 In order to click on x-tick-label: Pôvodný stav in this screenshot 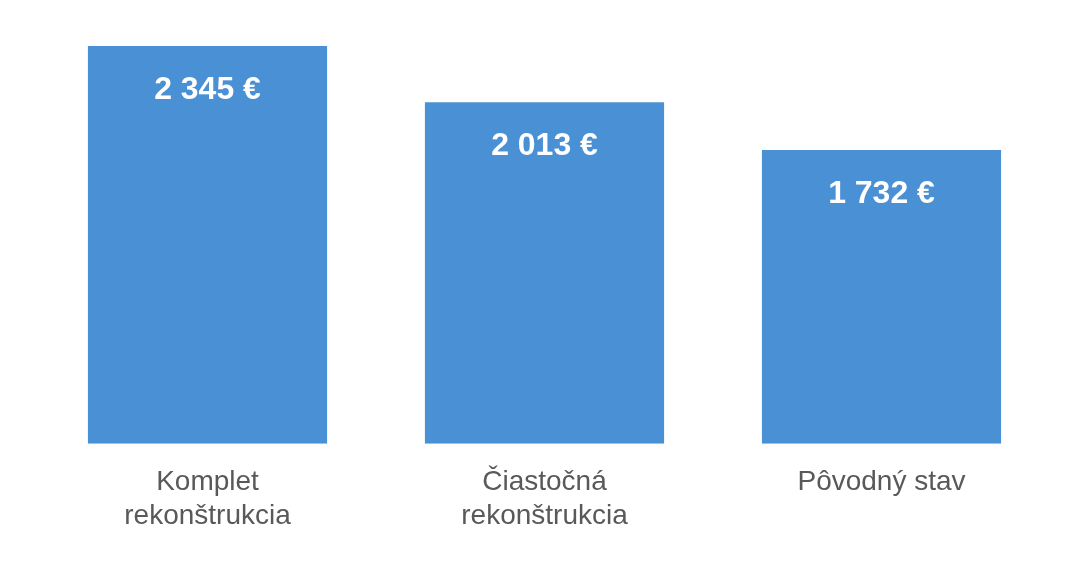, I will do `click(881, 481)`.